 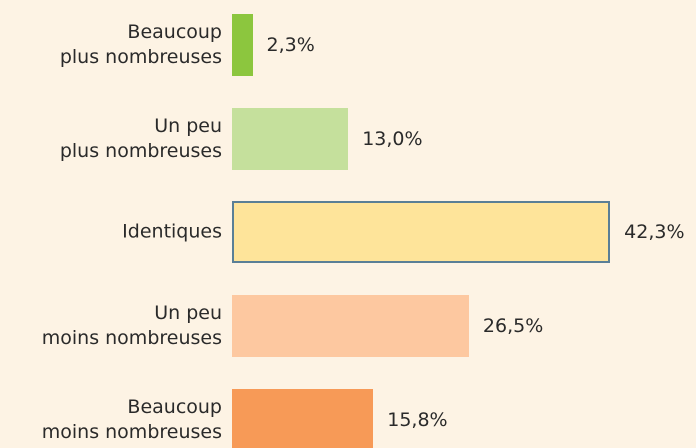 I want to click on value-label: 2,3%, so click(x=290, y=45).